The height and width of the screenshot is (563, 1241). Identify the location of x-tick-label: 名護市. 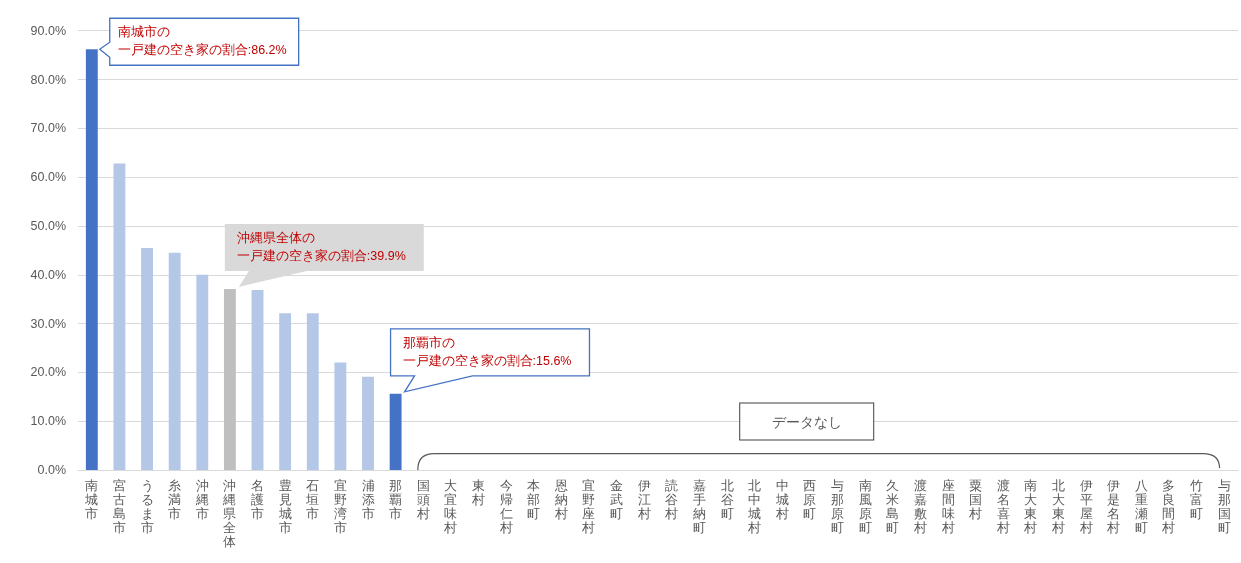
(258, 499).